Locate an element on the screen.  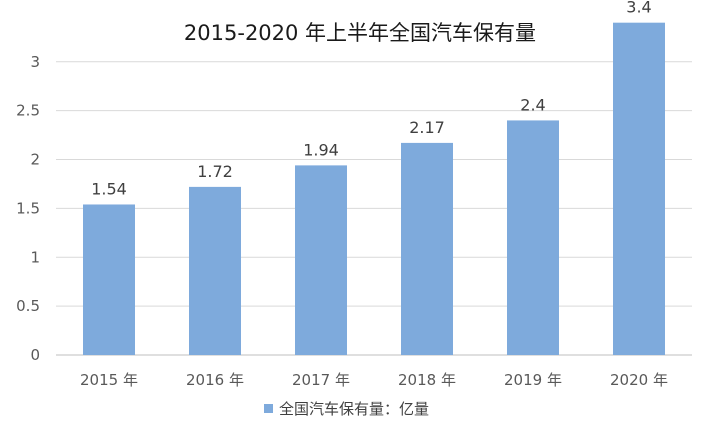
y-tick-label: 2.5 is located at coordinates (28, 111).